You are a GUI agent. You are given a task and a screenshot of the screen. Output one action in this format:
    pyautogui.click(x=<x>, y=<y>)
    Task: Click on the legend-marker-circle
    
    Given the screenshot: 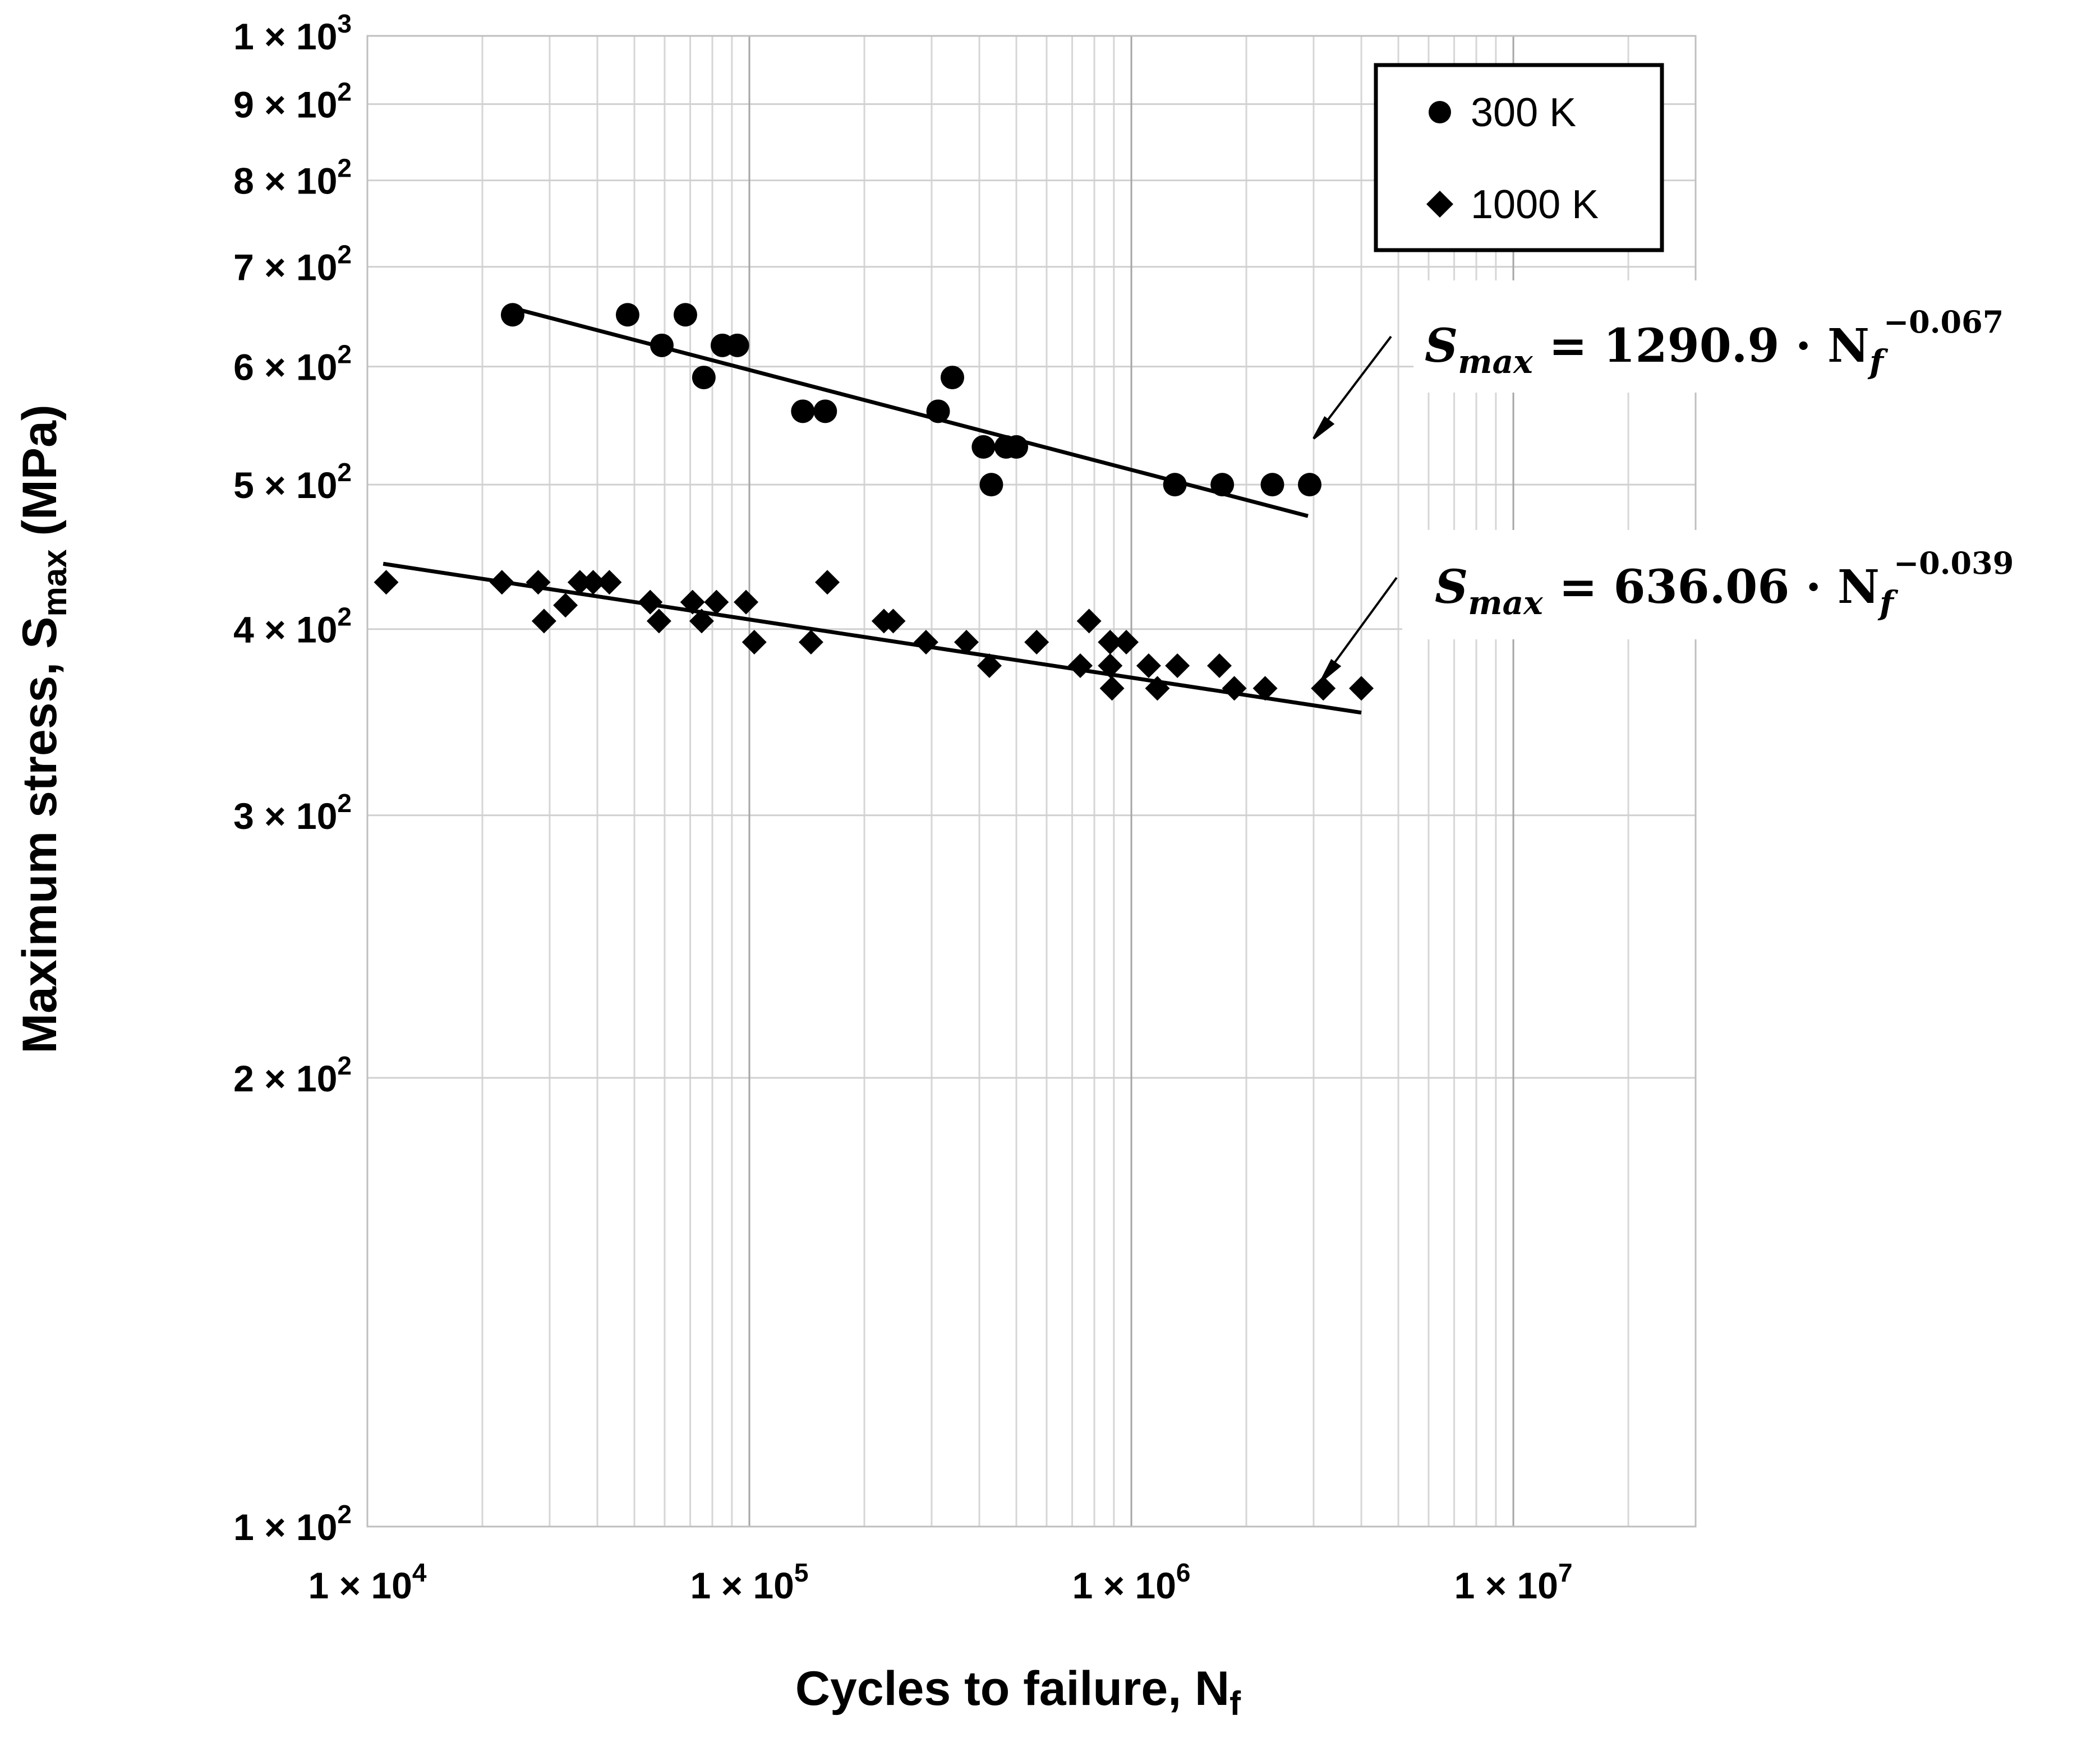 What is the action you would take?
    pyautogui.click(x=1440, y=112)
    